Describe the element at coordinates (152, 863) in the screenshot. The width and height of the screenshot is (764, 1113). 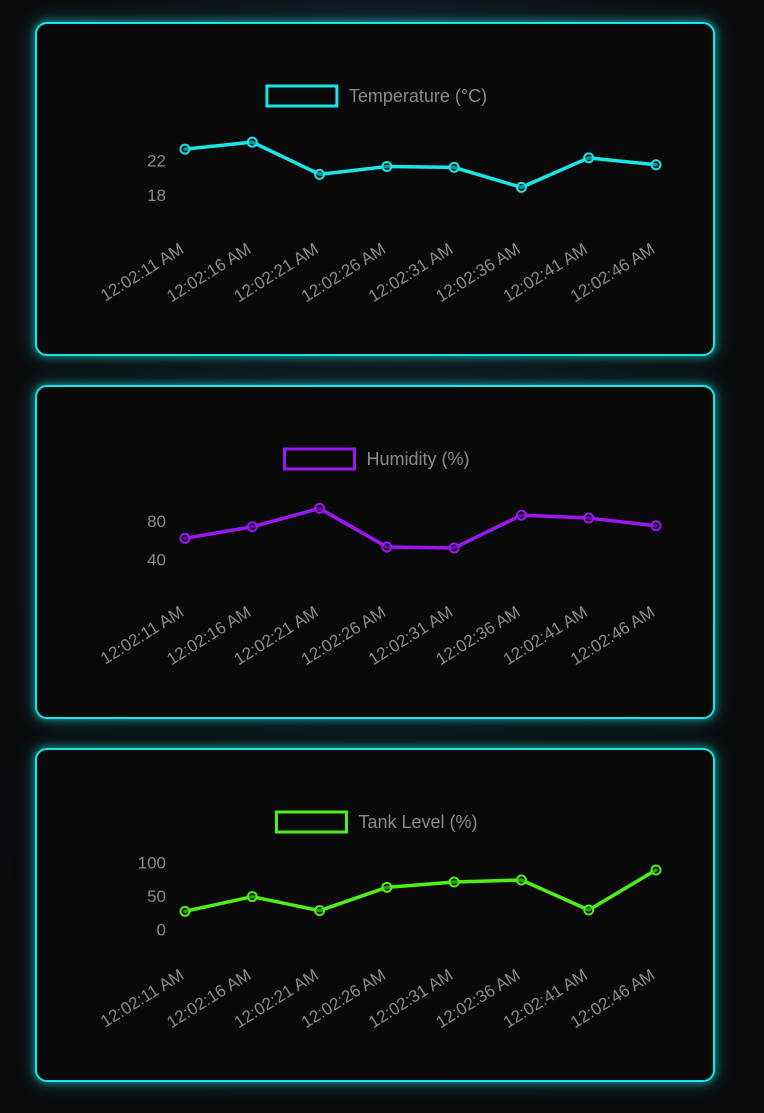
I see `y-tick-label: 100` at that location.